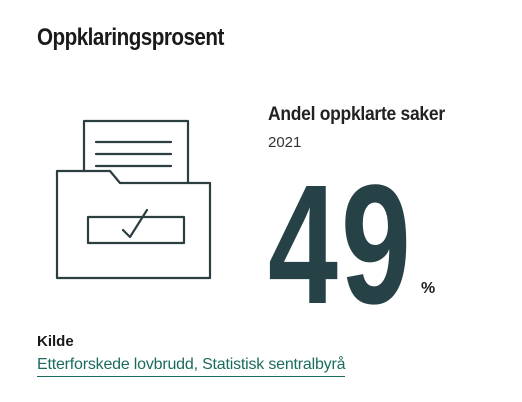 The image size is (522, 402). What do you see at coordinates (133, 199) in the screenshot?
I see `folder-document-checkbox-icon` at bounding box center [133, 199].